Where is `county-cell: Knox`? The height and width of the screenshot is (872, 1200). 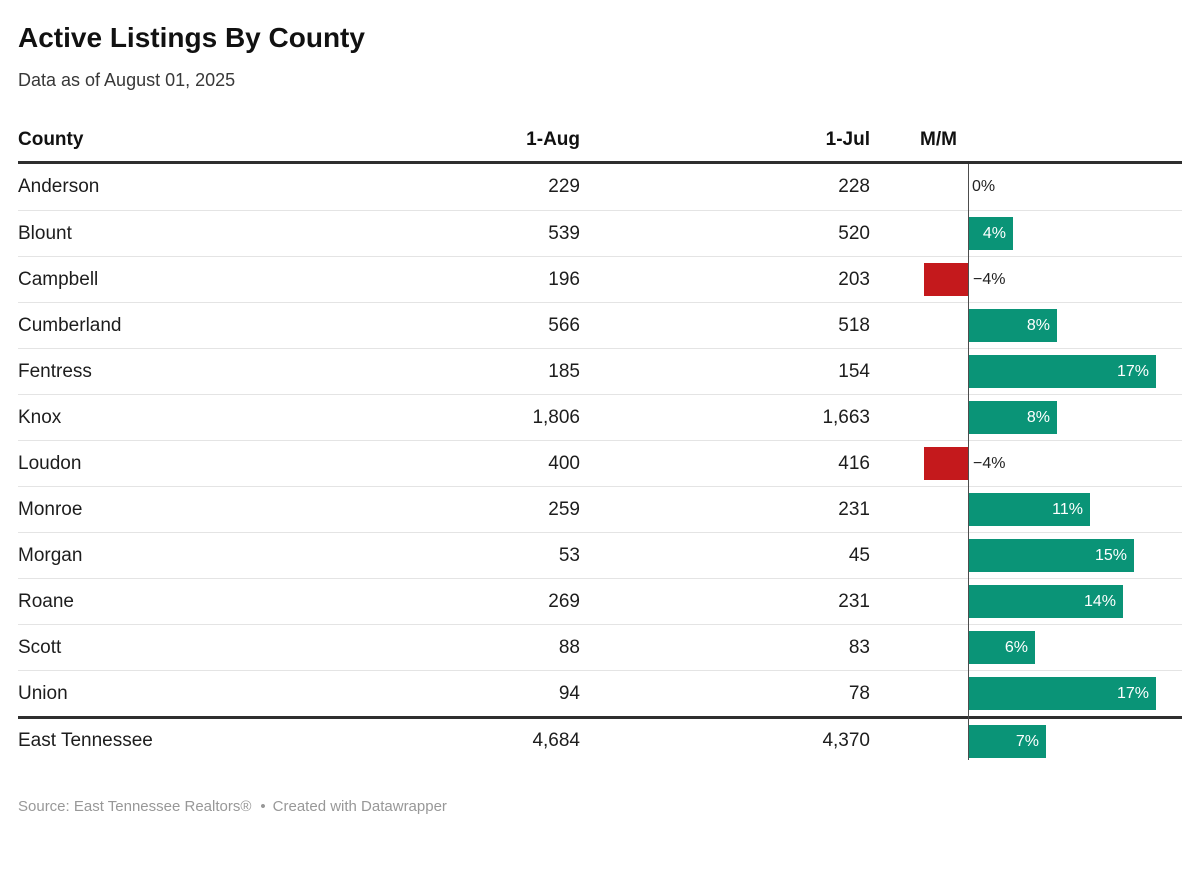
county-cell: Knox is located at coordinates (40, 417).